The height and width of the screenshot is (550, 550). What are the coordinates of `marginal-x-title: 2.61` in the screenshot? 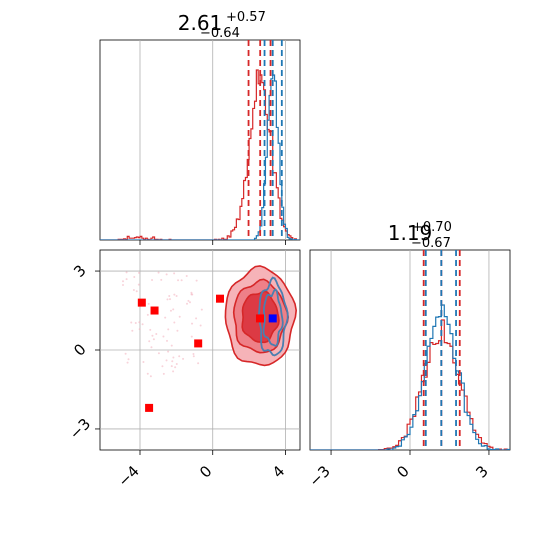 It's located at (200, 23).